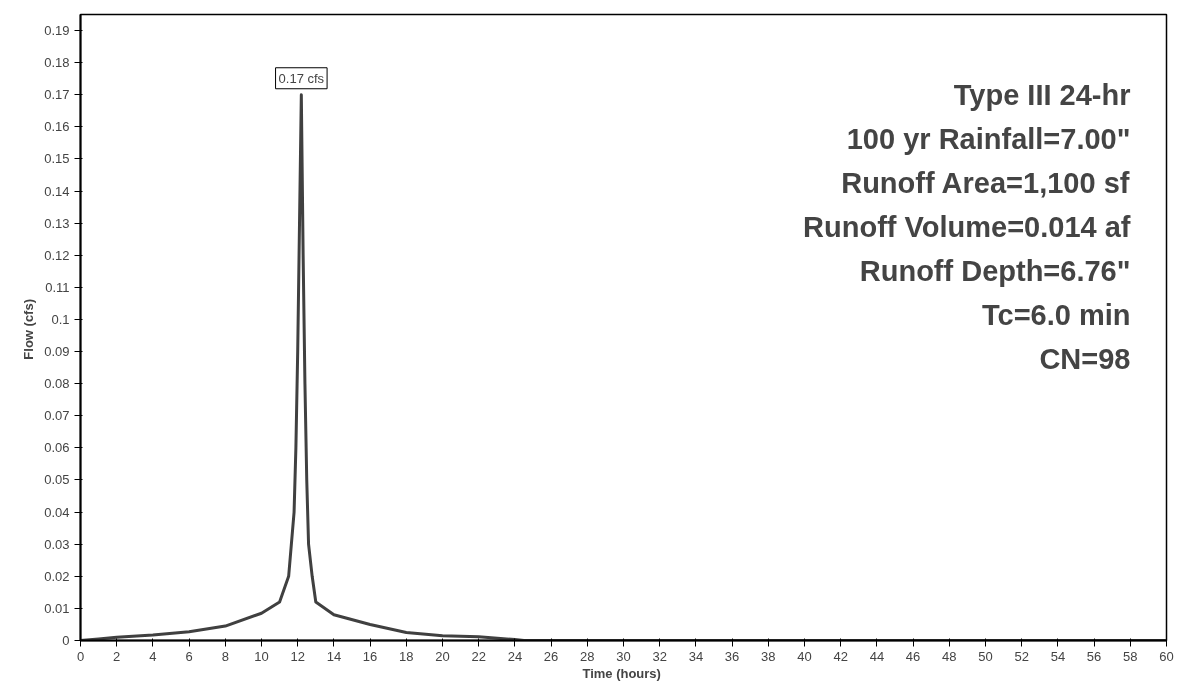 The height and width of the screenshot is (690, 1178). Describe the element at coordinates (659, 656) in the screenshot. I see `x-tick-label: 32` at that location.